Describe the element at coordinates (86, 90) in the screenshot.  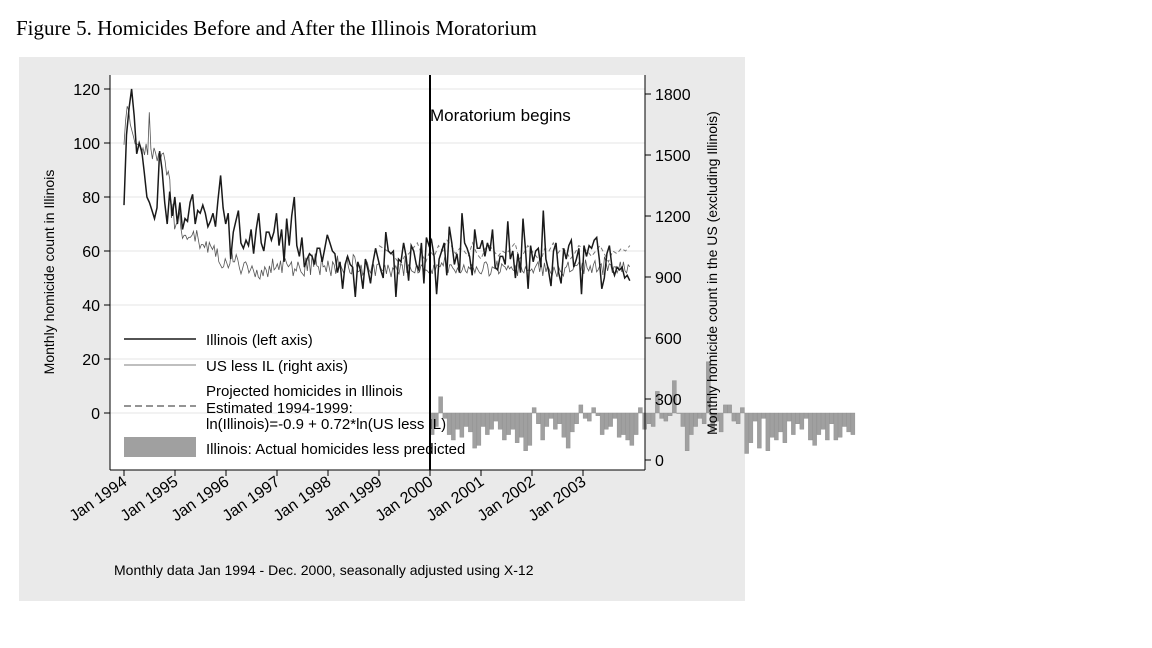
I see `left-tick-label: 120` at that location.